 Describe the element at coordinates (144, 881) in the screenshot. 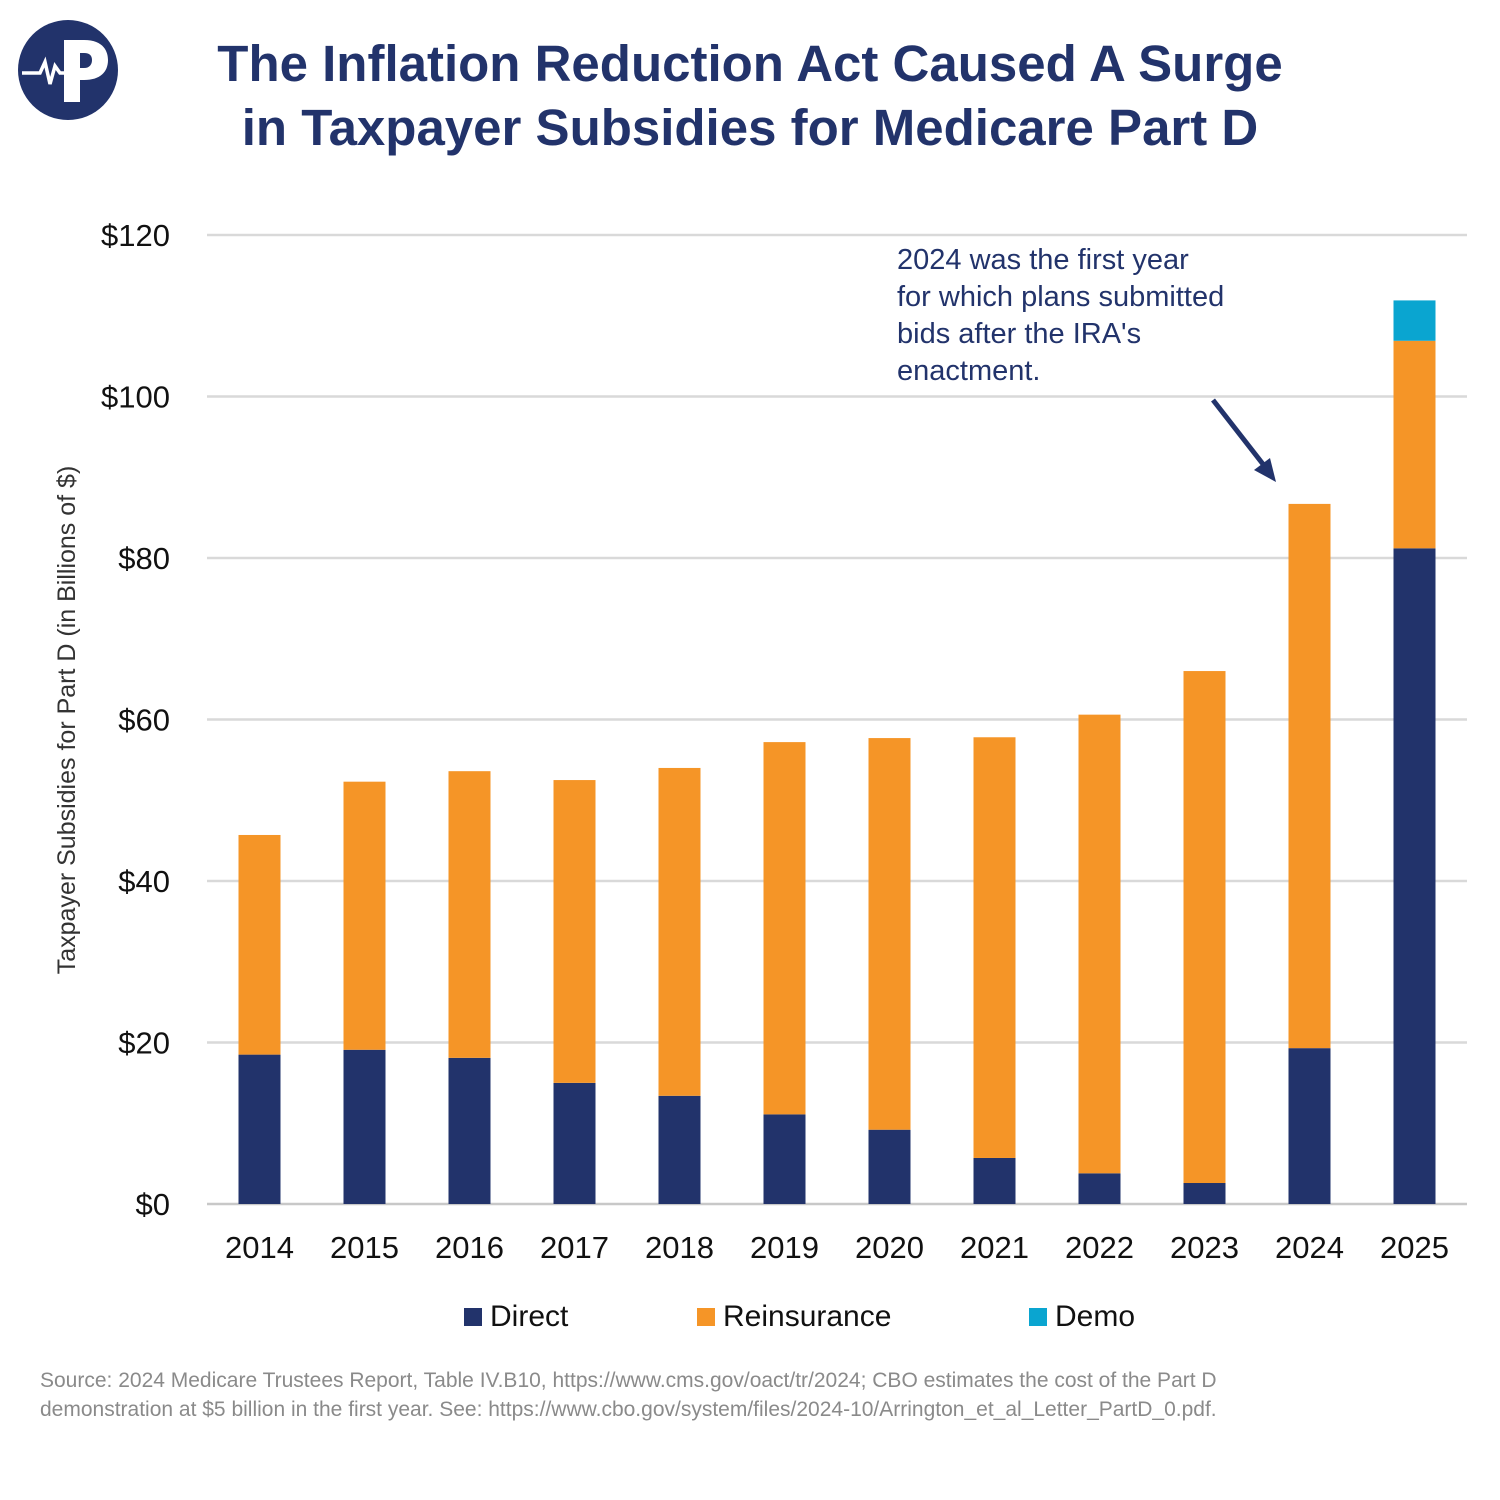

I see `y-tick-label: $40` at that location.